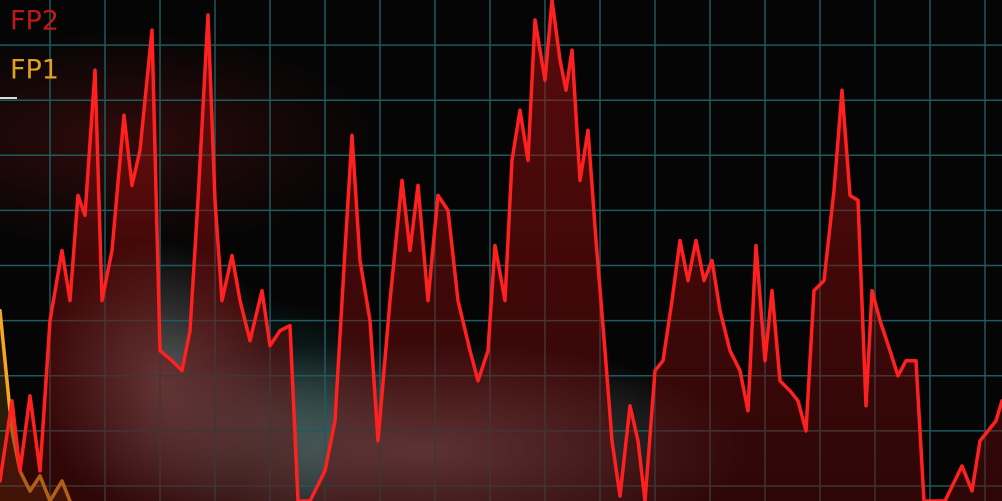 The width and height of the screenshot is (1002, 501). I want to click on legend-label: FP2, so click(34, 21).